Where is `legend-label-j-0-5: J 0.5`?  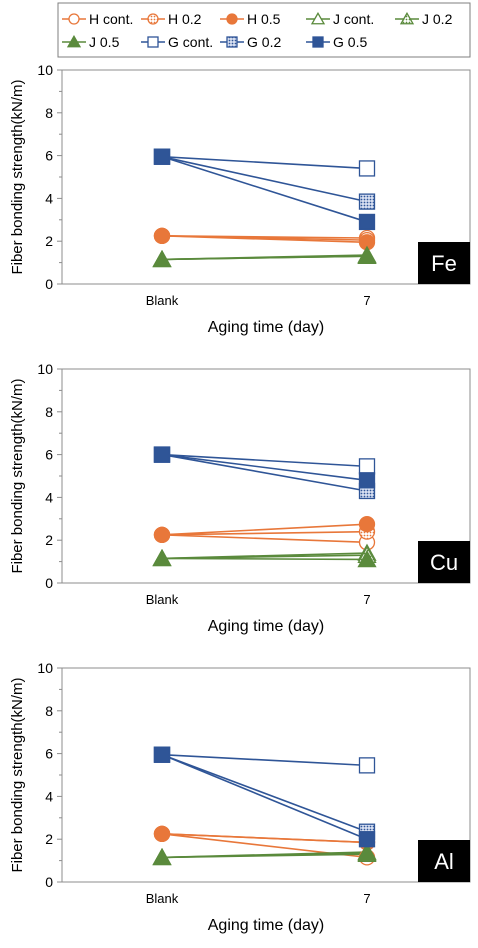
legend-label-j-0-5: J 0.5 is located at coordinates (104, 42).